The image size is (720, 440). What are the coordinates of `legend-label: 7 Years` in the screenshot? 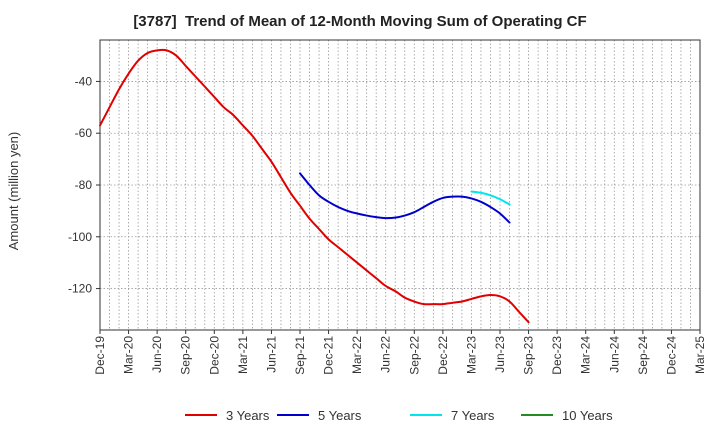 It's located at (473, 415).